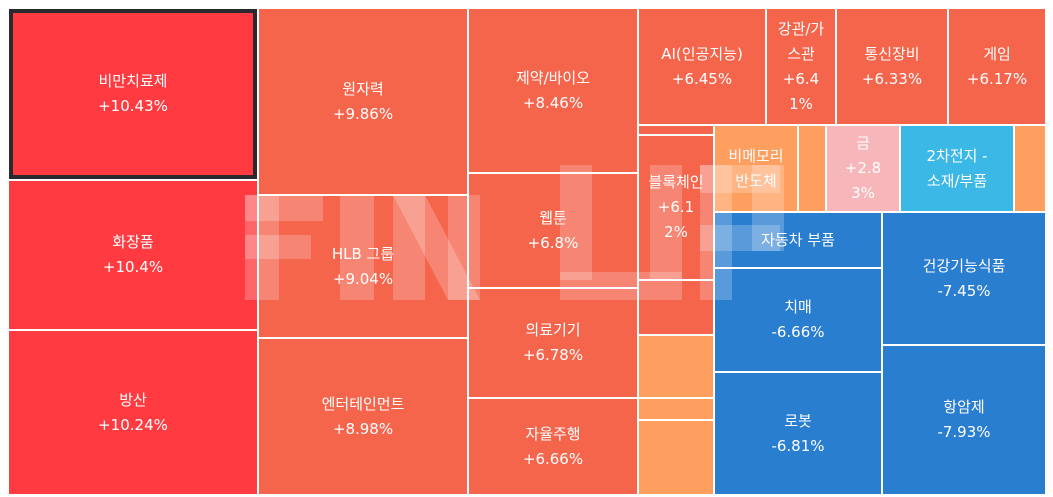 This screenshot has width=1053, height=497. I want to click on treemap-tile: 원자력 +9.86%, so click(363, 101).